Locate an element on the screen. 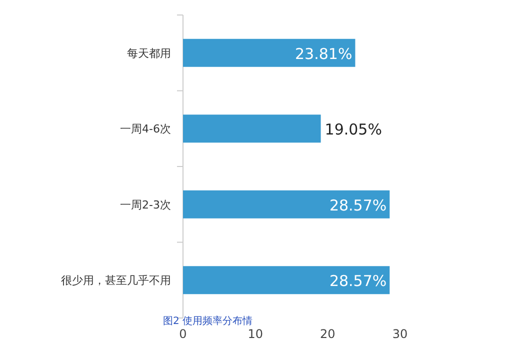 This screenshot has width=520, height=343. x-tick-label: 20 is located at coordinates (328, 334).